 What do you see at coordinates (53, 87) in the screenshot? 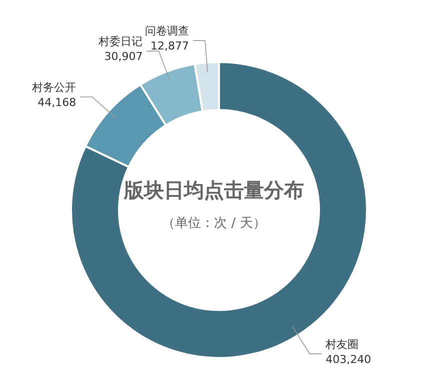
I see `slice-label: 村务公开` at bounding box center [53, 87].